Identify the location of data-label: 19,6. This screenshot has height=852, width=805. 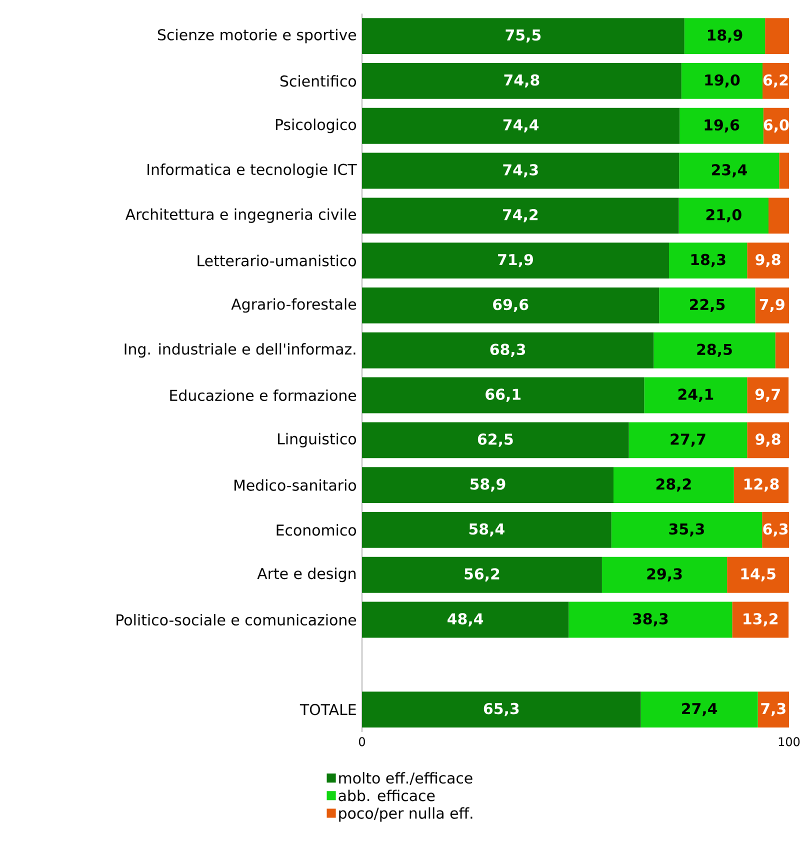
(721, 125).